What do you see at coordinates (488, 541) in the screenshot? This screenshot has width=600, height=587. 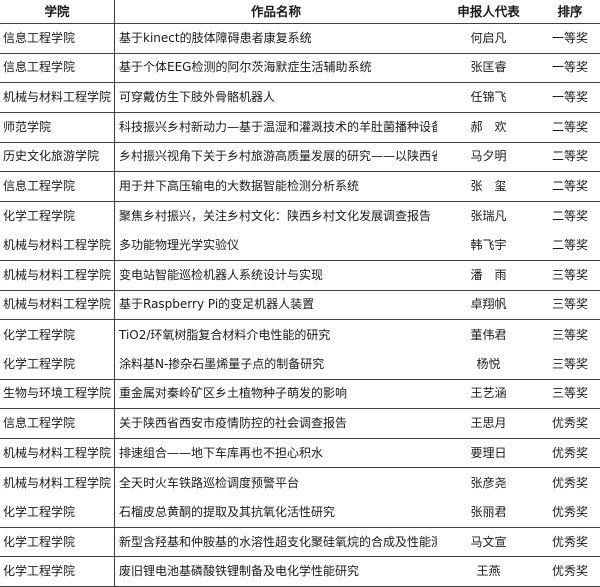 I see `applicant-cell: 马文宣` at bounding box center [488, 541].